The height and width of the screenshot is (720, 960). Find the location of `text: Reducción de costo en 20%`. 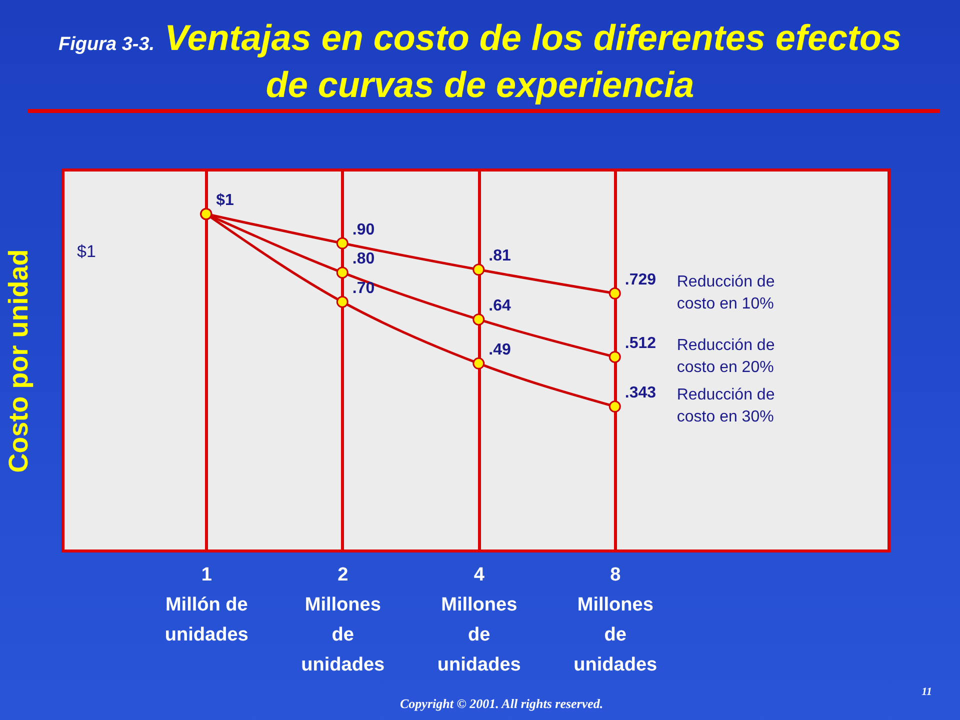

text: Reducción de costo en 20% is located at coordinates (725, 356).